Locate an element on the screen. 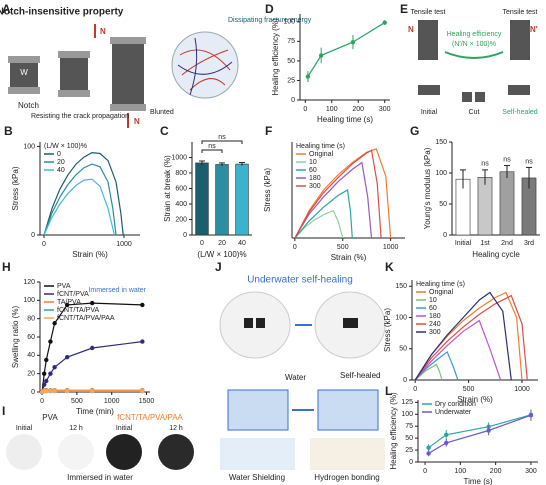 Image resolution: width=546 pixels, height=485 pixels. y-axis-label: Strain at break (%) is located at coordinates (167, 188).